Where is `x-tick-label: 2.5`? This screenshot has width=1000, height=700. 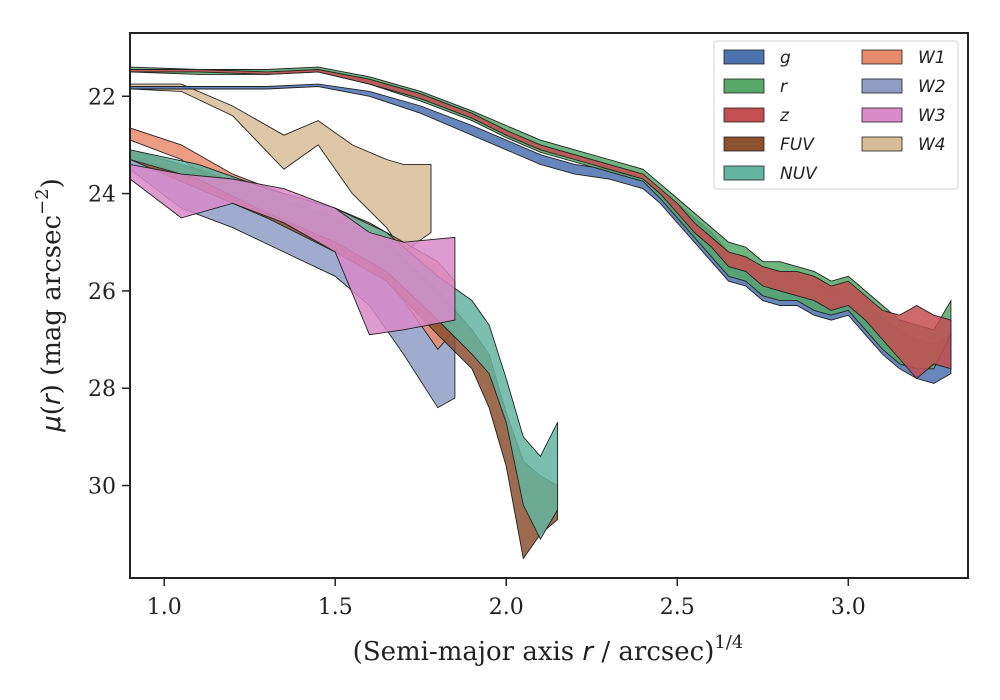 x-tick-label: 2.5 is located at coordinates (677, 607).